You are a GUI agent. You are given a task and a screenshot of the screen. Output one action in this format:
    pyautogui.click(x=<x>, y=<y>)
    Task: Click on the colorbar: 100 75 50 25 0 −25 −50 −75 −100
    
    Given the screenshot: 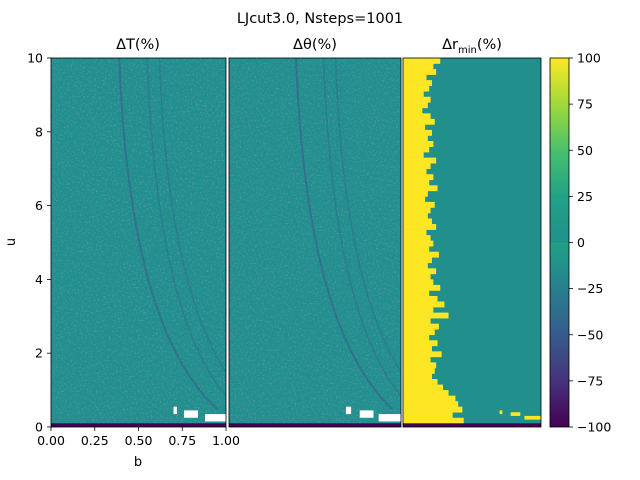 What is the action you would take?
    pyautogui.click(x=580, y=243)
    